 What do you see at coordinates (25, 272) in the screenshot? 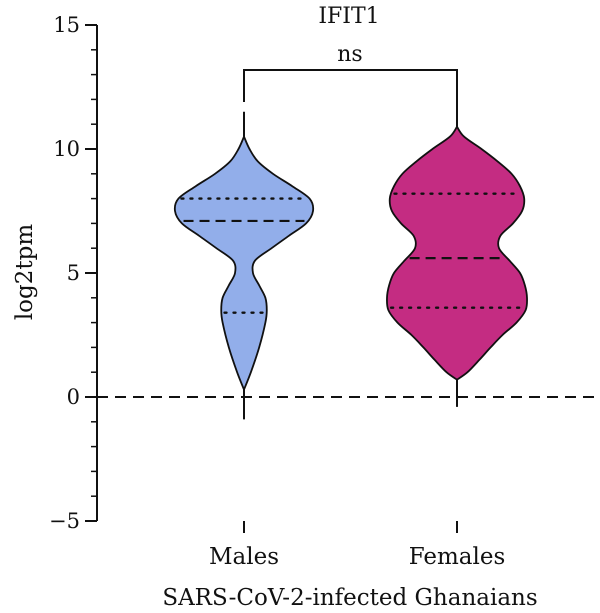
I see `y-axis-title: log2tpm` at bounding box center [25, 272].